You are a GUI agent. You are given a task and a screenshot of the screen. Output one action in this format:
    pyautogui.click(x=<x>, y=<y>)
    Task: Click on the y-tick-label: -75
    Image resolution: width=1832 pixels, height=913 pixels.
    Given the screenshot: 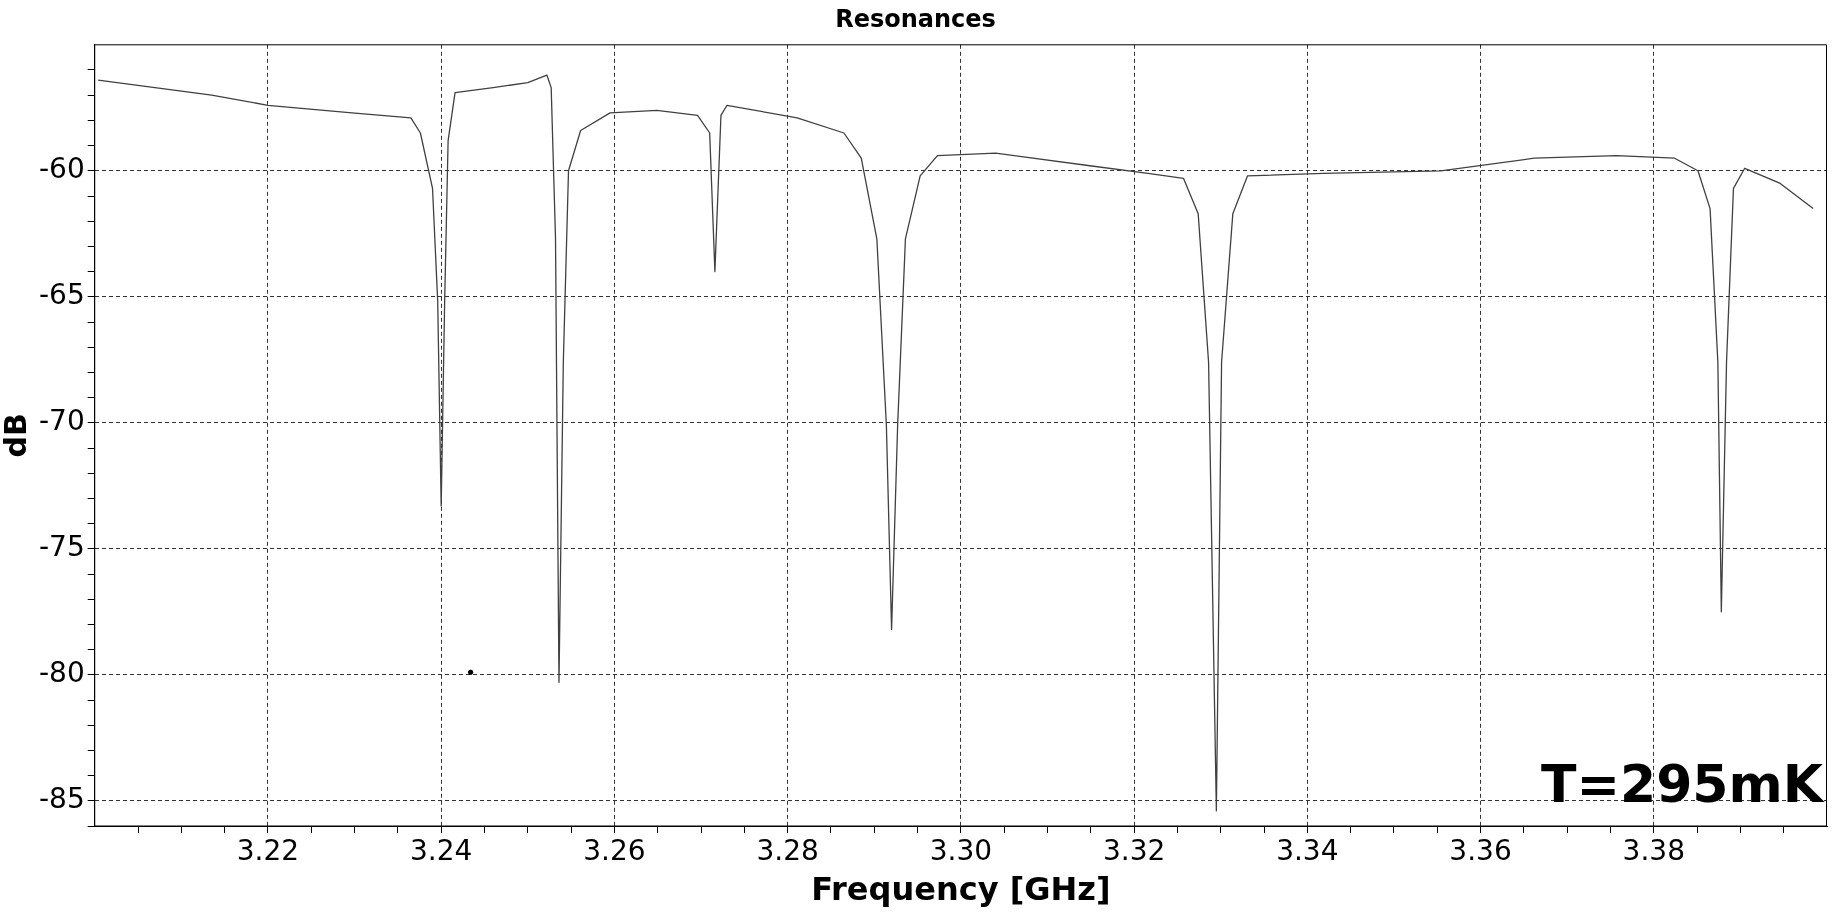 What is the action you would take?
    pyautogui.click(x=62, y=547)
    